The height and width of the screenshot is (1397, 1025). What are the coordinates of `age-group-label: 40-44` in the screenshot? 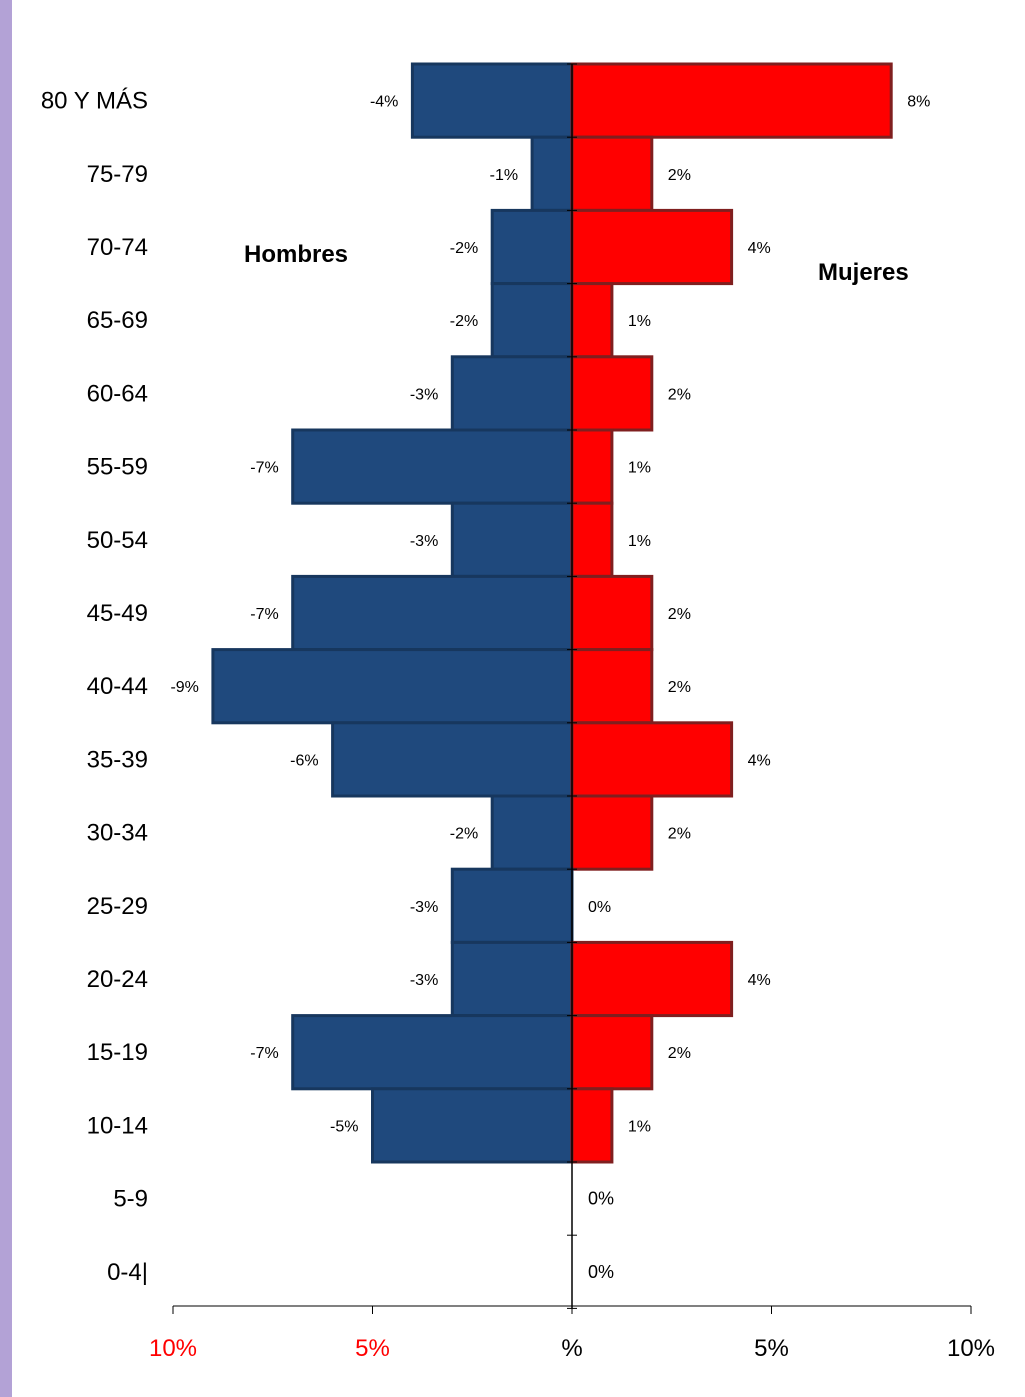 It's located at (117, 686).